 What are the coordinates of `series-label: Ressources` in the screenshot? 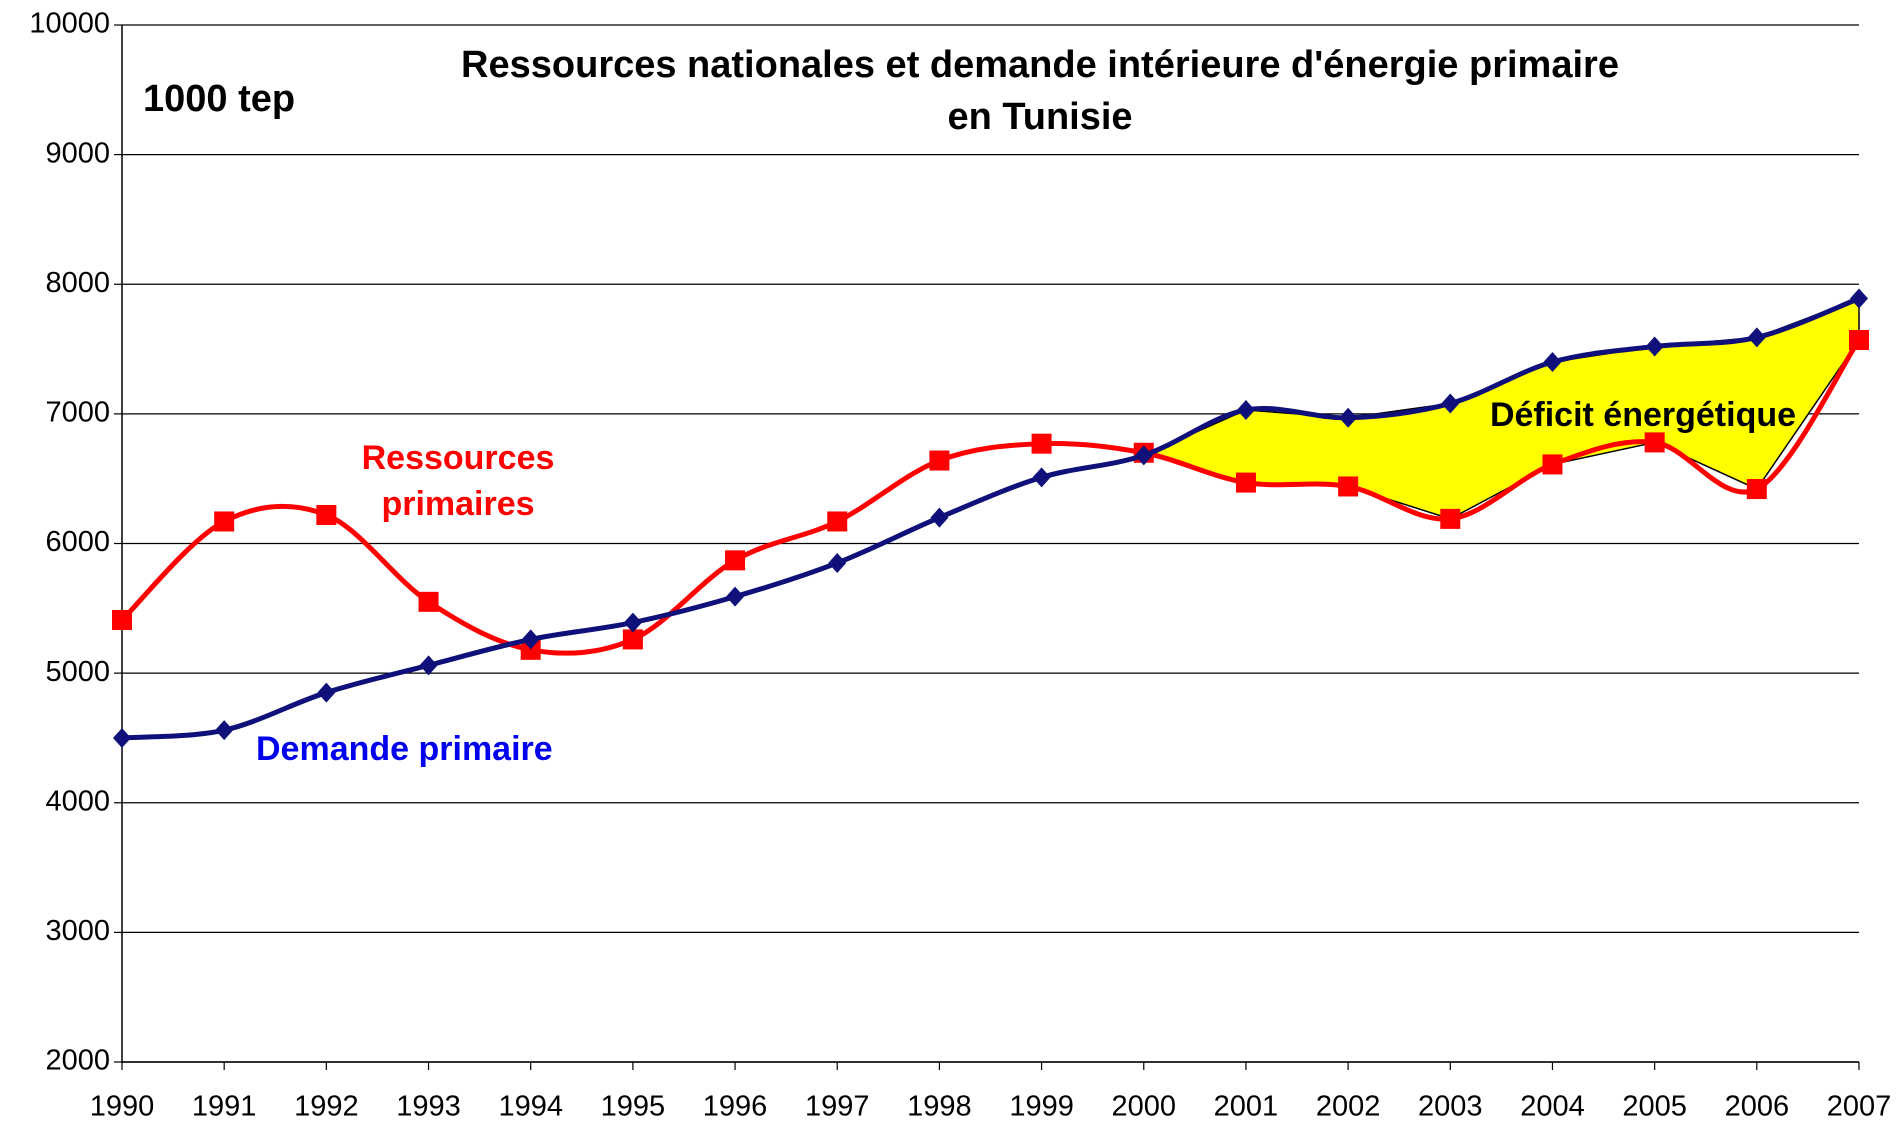 It's located at (458, 458).